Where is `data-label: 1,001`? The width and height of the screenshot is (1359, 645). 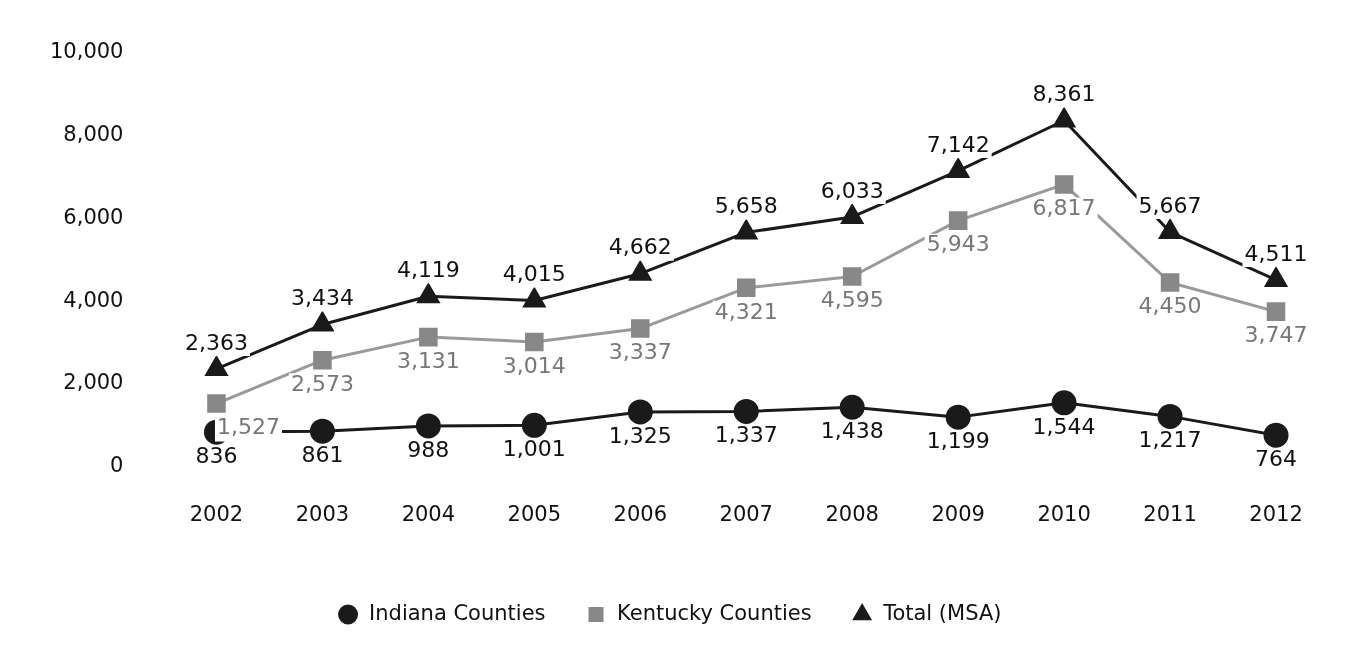
data-label: 1,001 is located at coordinates (534, 449).